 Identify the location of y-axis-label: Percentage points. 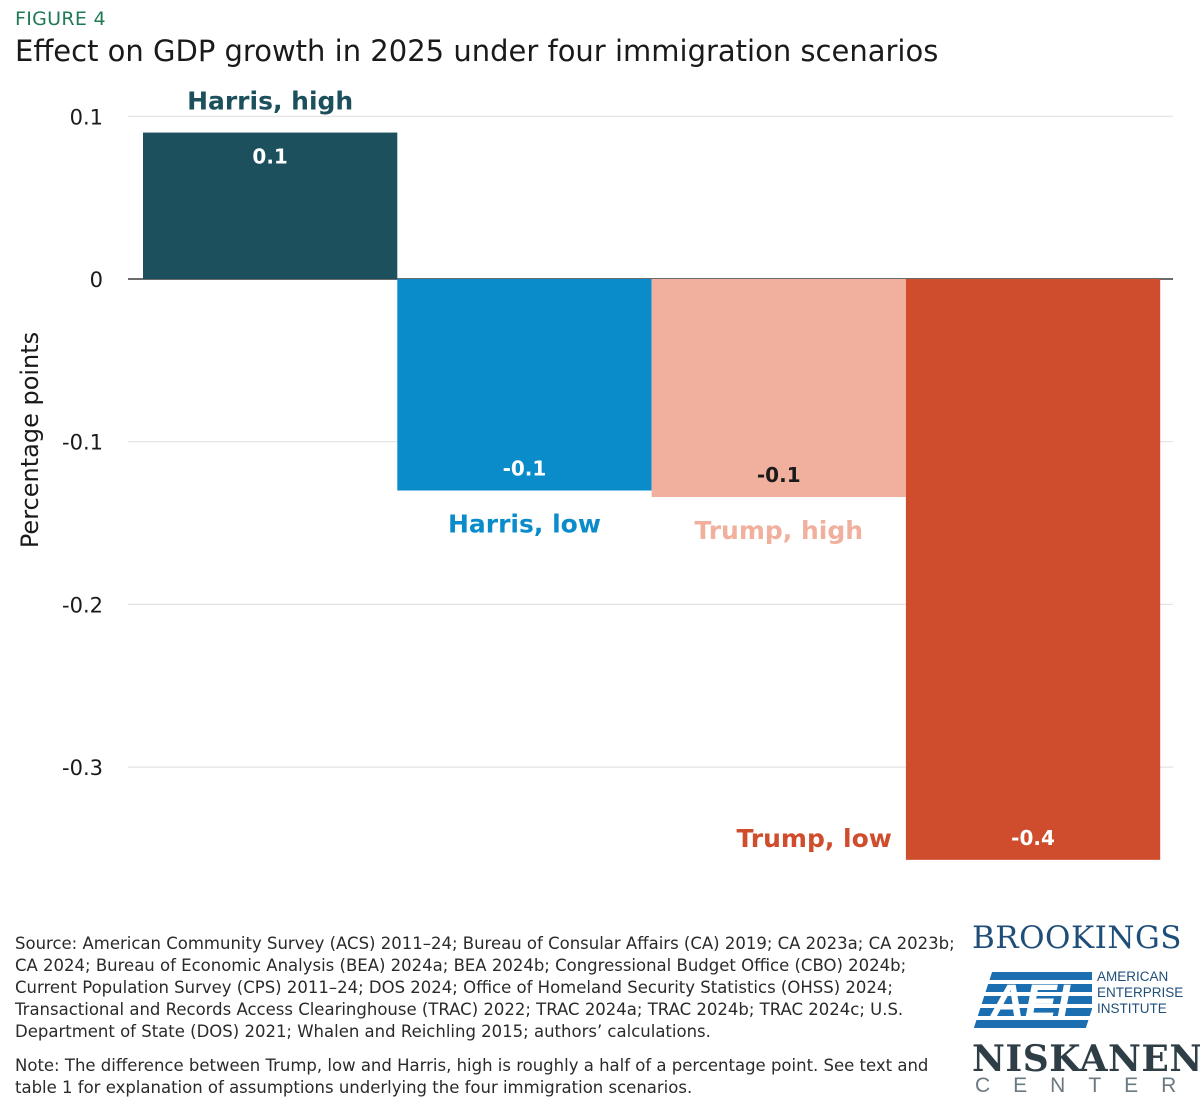
(30, 440).